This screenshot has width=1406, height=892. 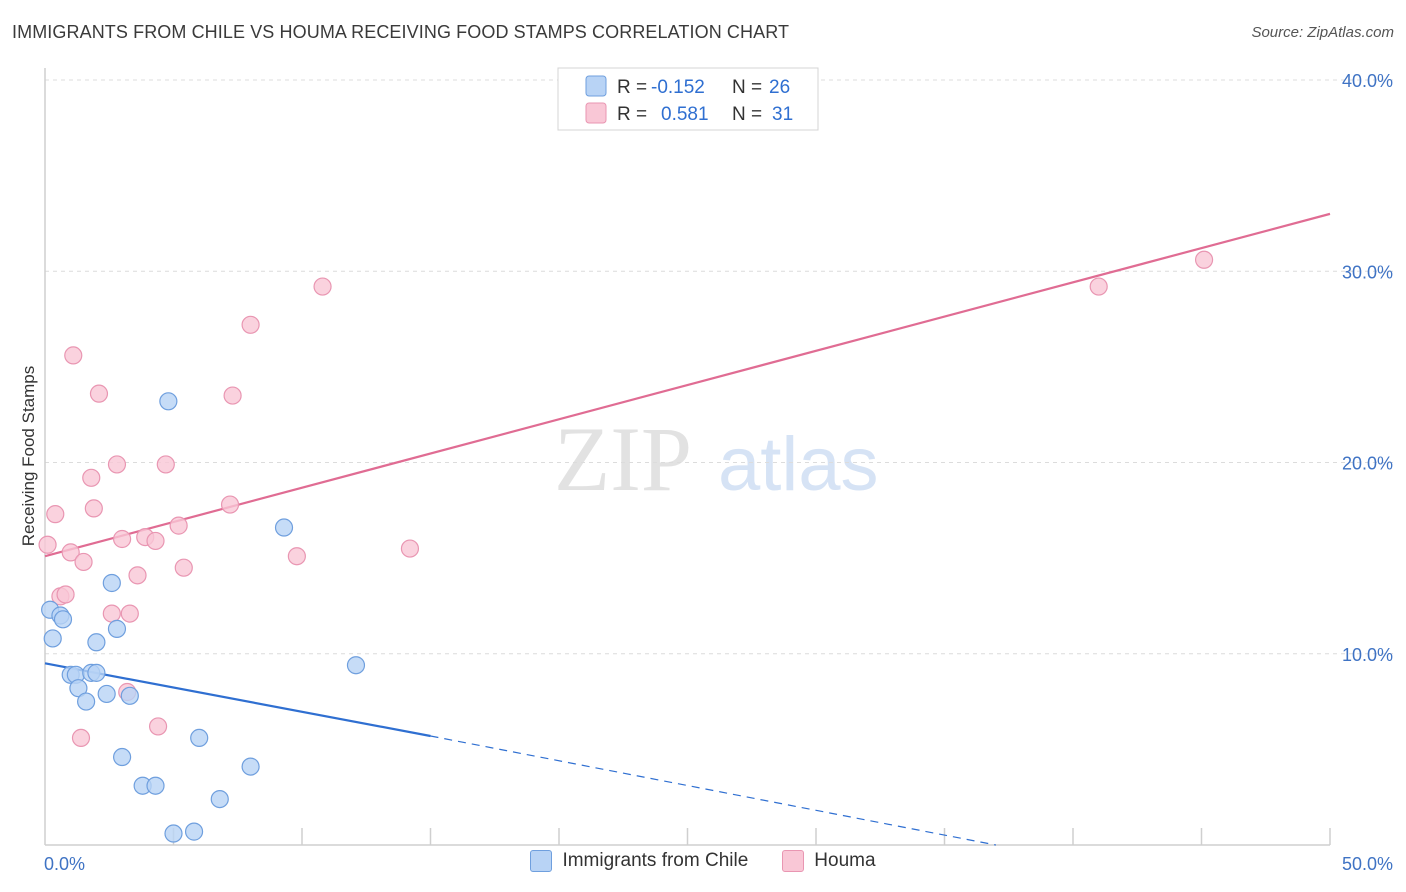 I want to click on legend-swatch-pink, so click(x=596, y=113).